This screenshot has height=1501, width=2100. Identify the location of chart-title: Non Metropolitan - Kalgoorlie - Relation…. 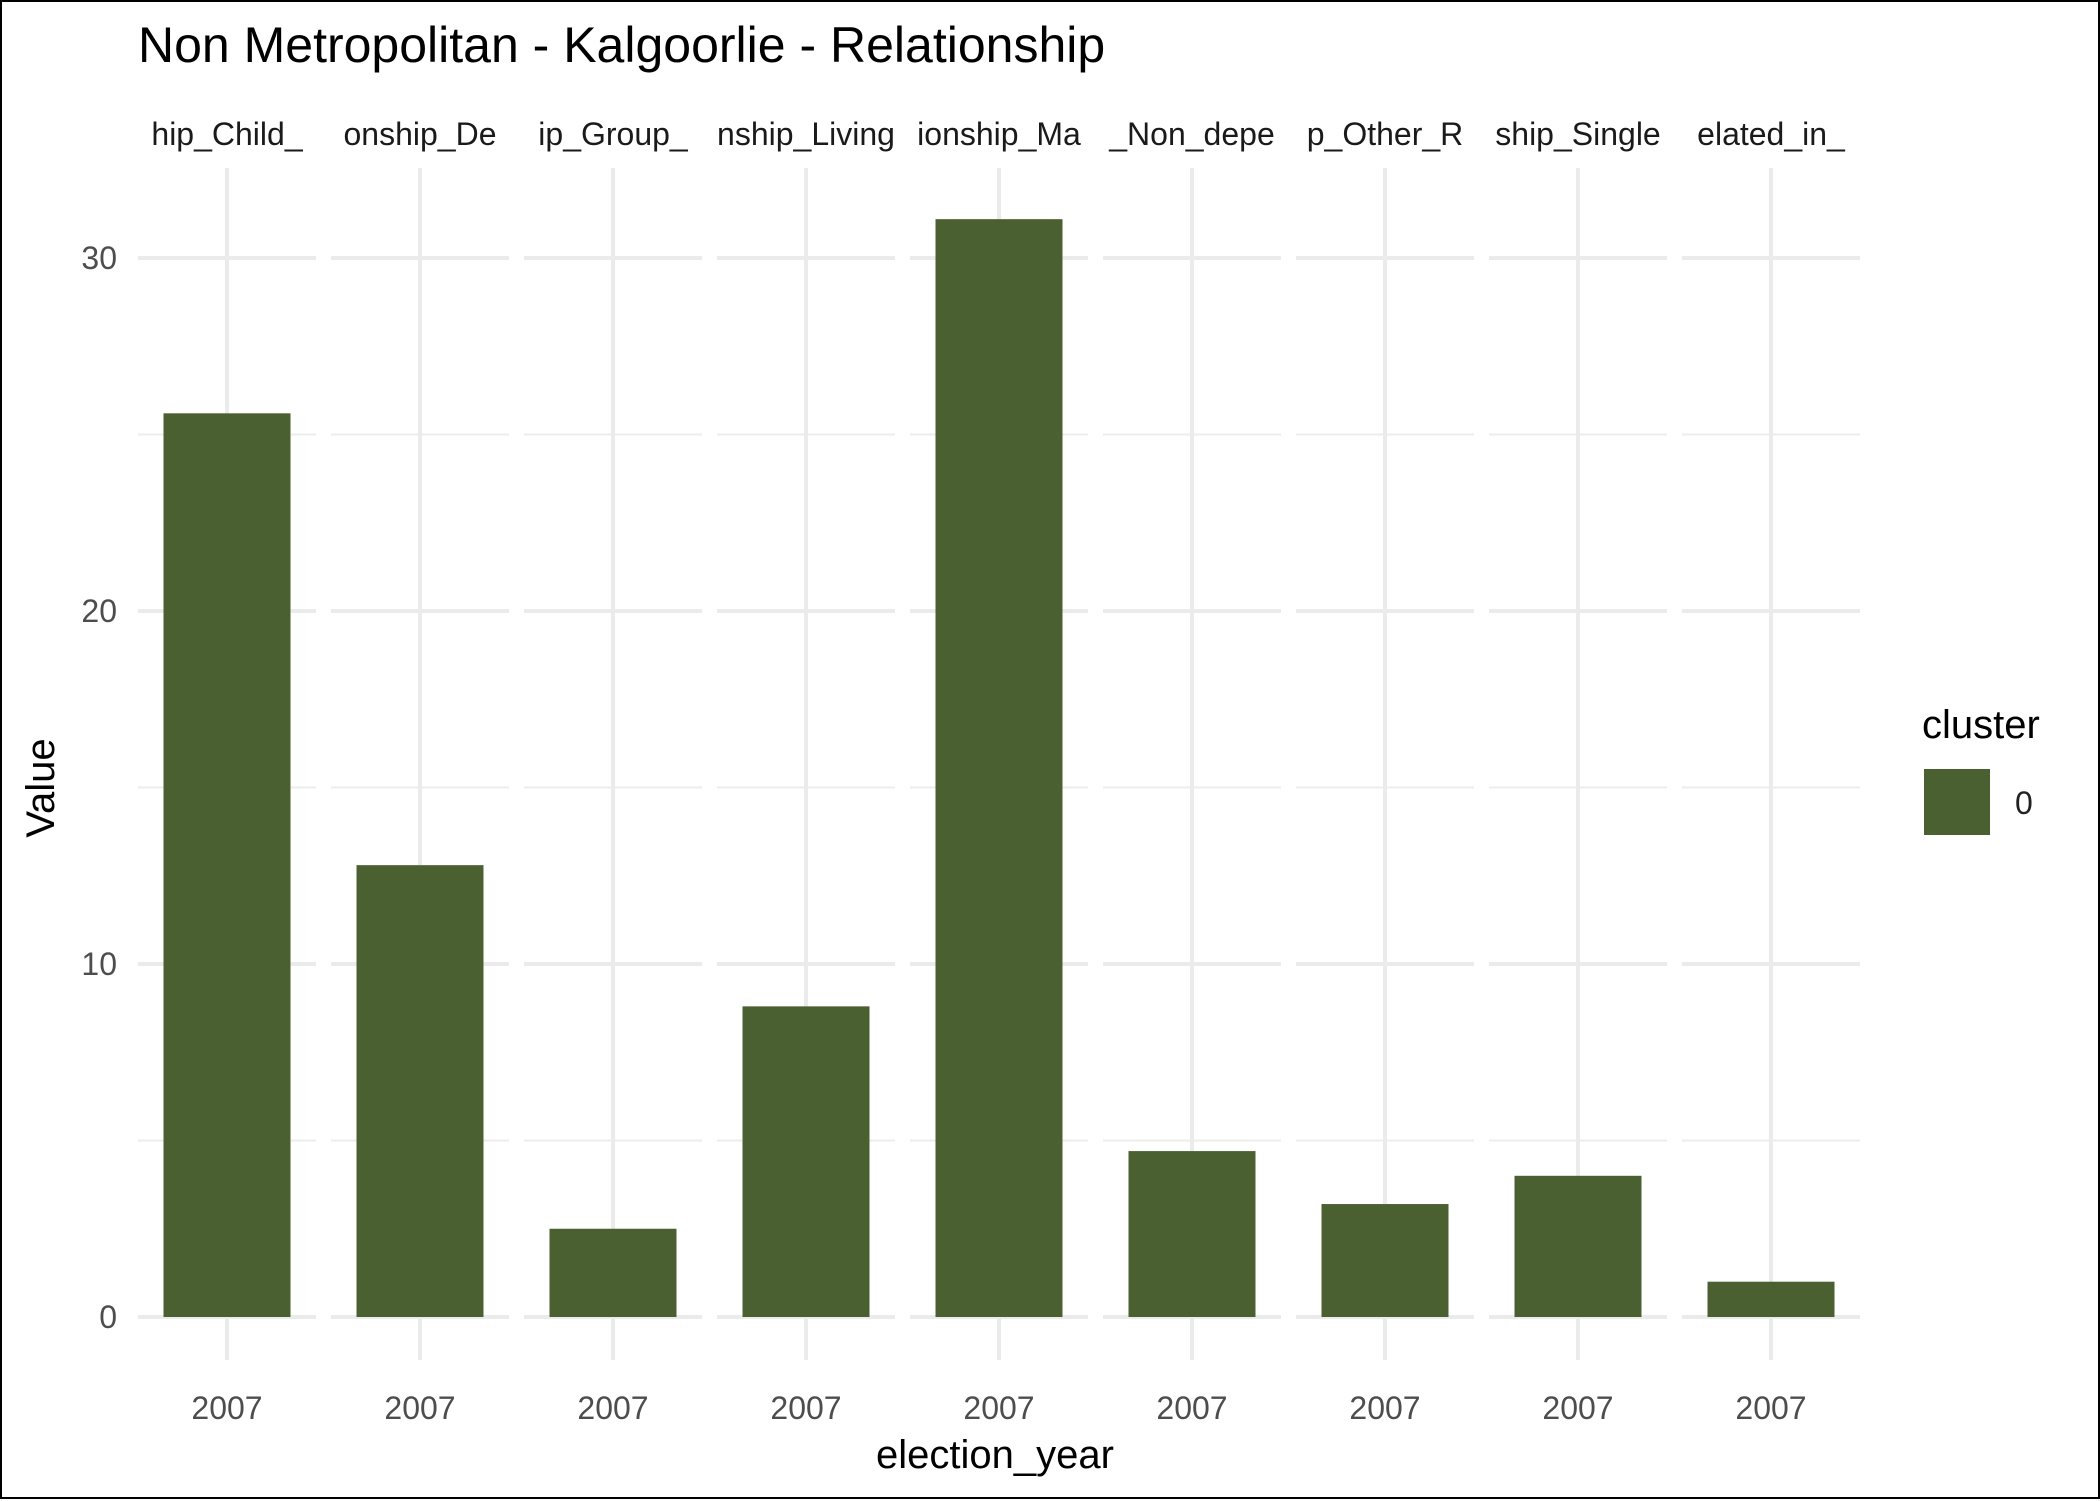
(621, 45).